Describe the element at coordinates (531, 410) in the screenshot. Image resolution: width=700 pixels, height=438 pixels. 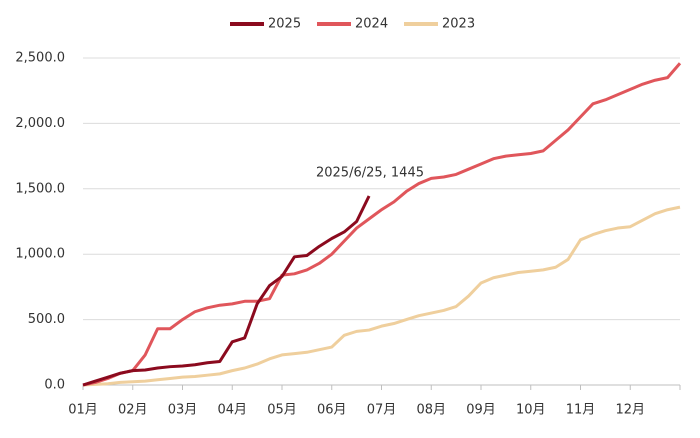
I see `x-tick-label: 10月` at that location.